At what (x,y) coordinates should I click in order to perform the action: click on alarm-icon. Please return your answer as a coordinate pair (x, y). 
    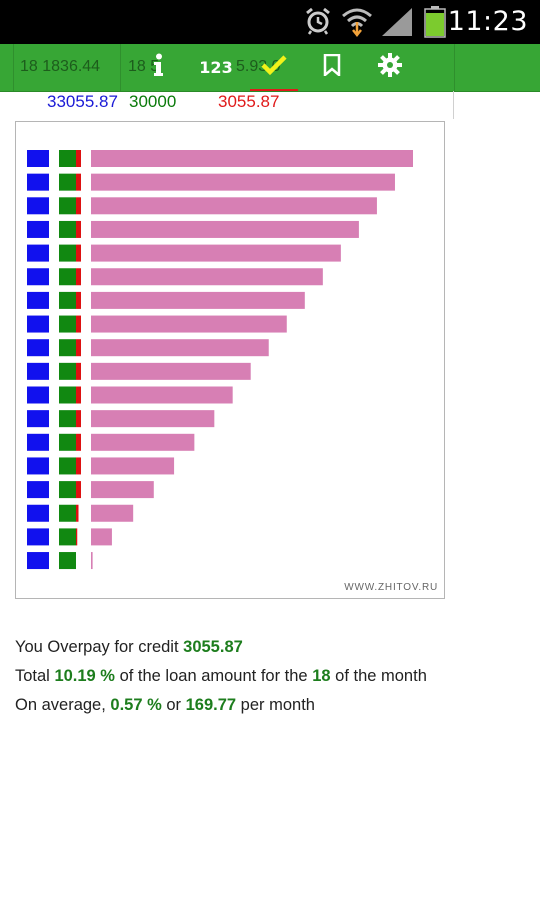
    Looking at the image, I should click on (318, 23).